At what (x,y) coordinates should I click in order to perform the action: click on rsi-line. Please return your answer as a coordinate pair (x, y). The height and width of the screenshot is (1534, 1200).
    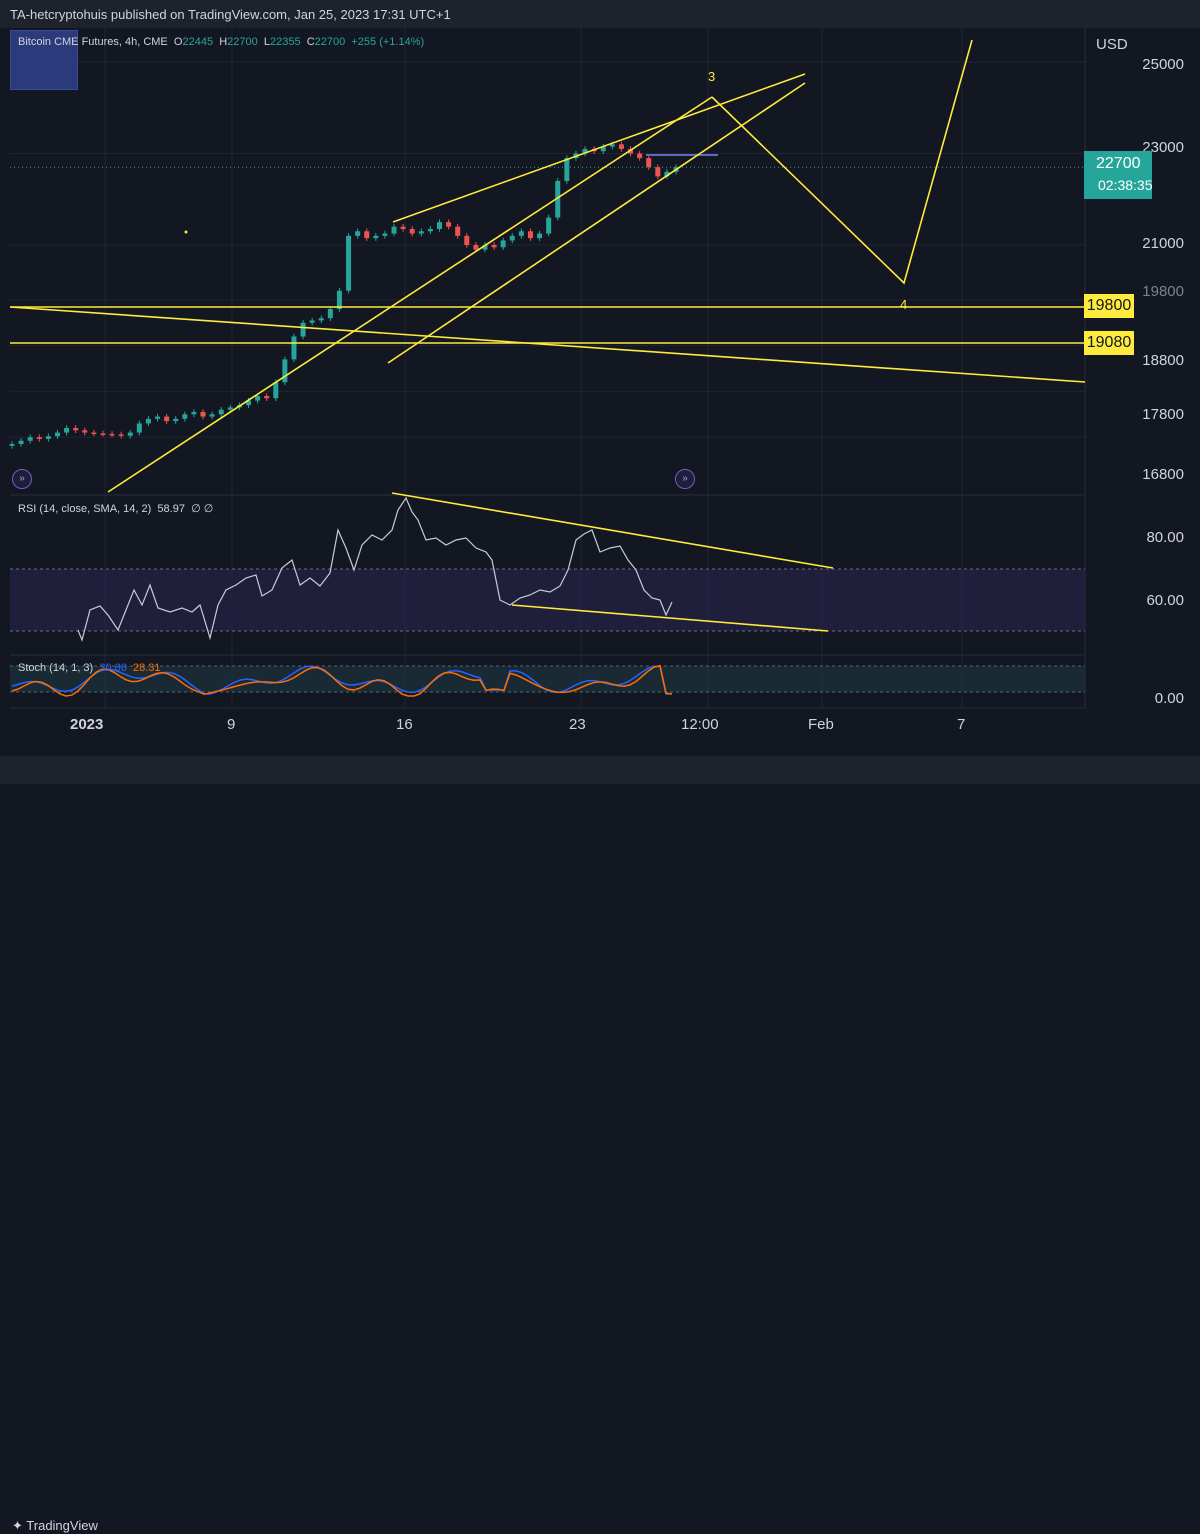
    Looking at the image, I should click on (375, 569).